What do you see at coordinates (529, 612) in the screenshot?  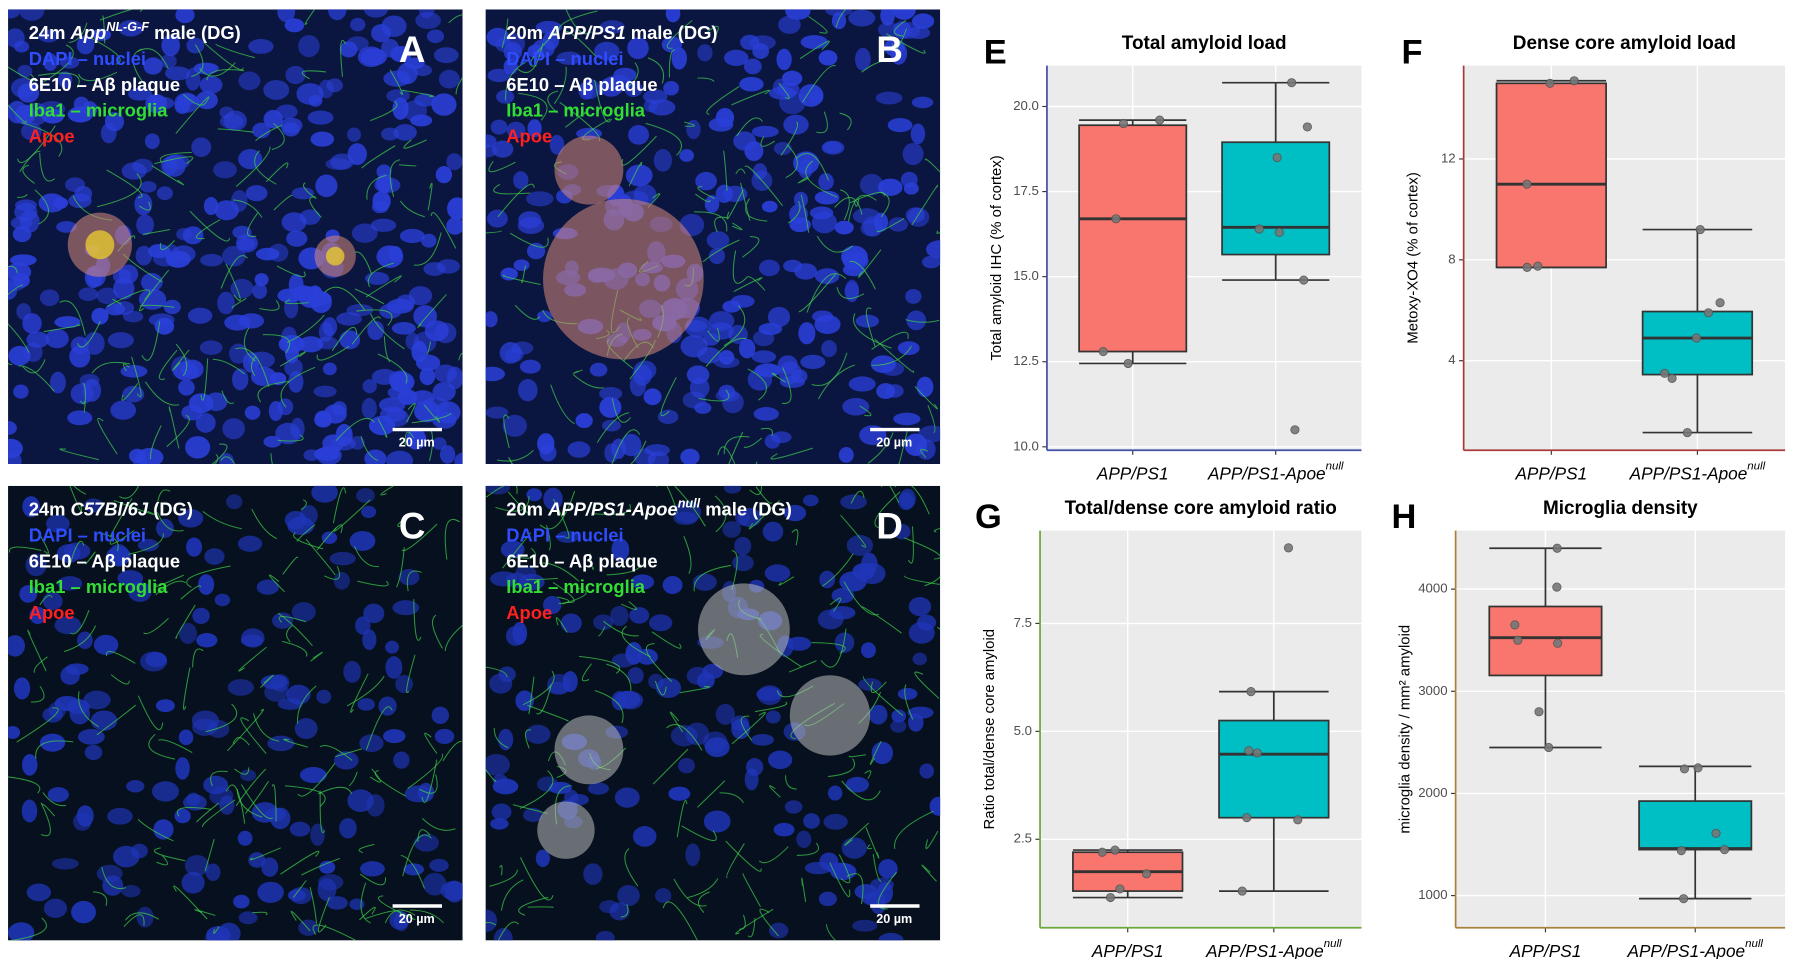 I see `panel-label-line: Apoe` at bounding box center [529, 612].